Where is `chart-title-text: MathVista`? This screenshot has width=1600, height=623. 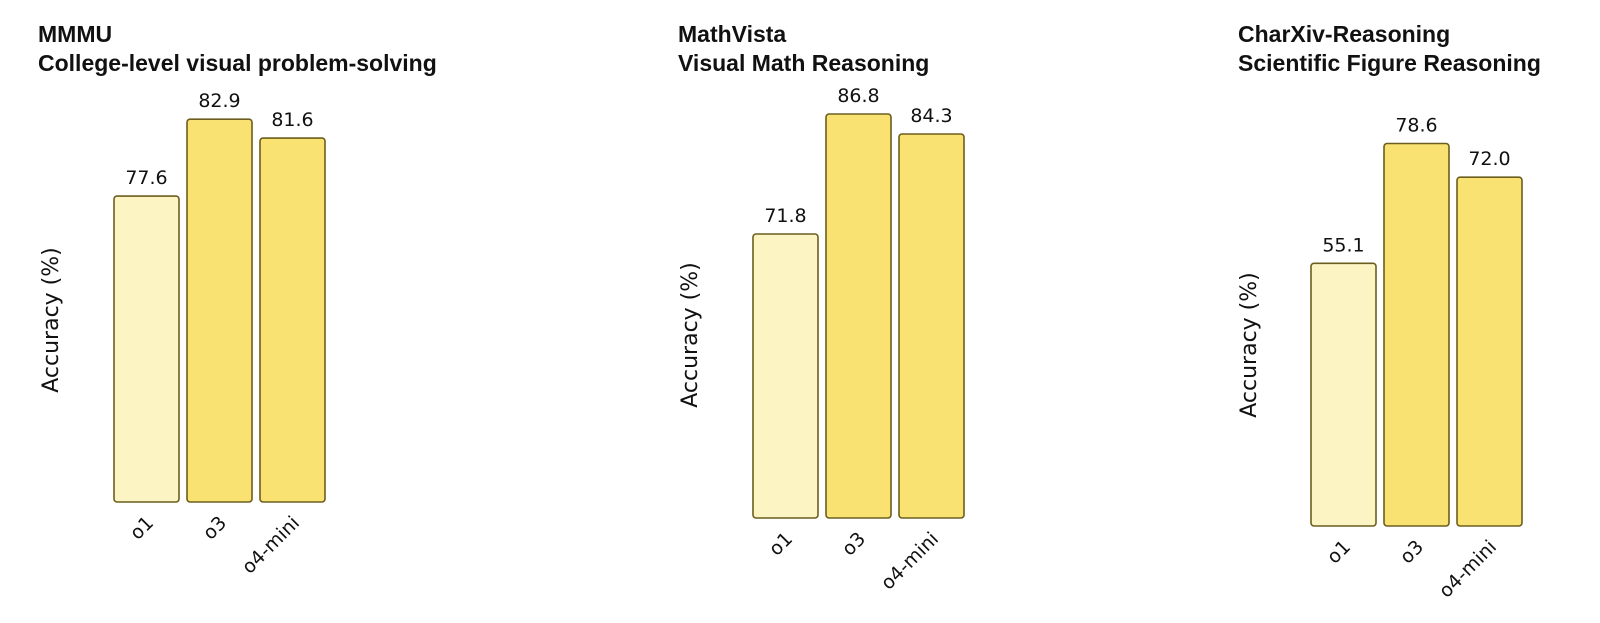 chart-title-text: MathVista is located at coordinates (732, 34).